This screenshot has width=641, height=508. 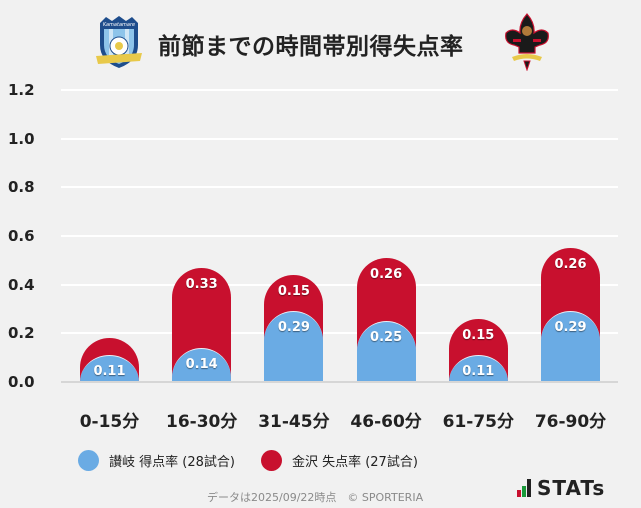 I want to click on x-axis-category-label: 61-75分, so click(x=478, y=422).